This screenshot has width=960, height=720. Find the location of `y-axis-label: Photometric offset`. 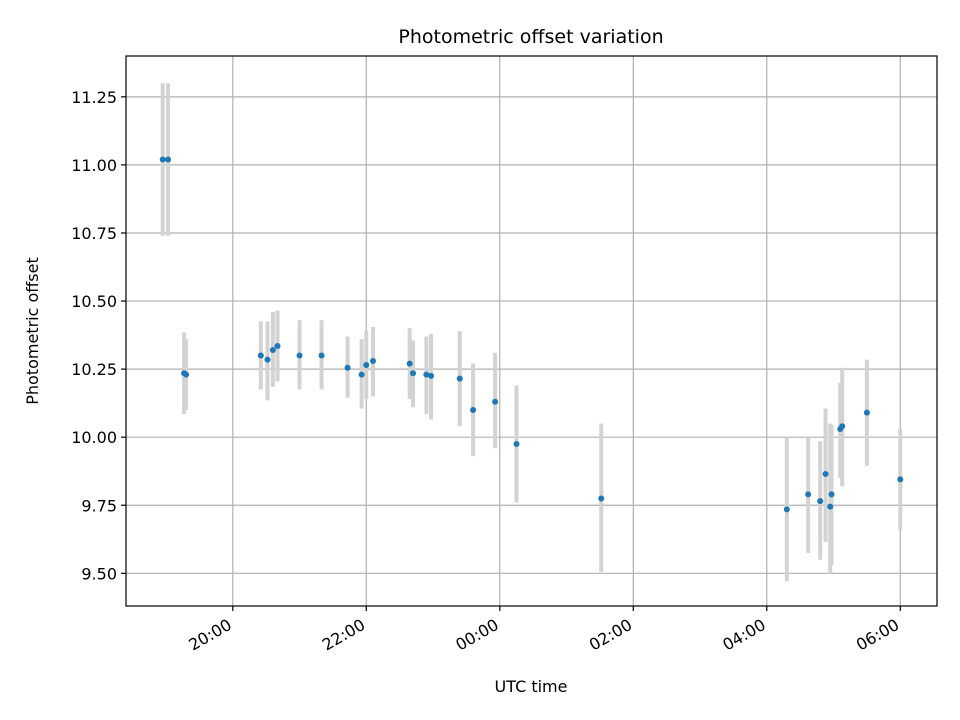

y-axis-label: Photometric offset is located at coordinates (32, 331).